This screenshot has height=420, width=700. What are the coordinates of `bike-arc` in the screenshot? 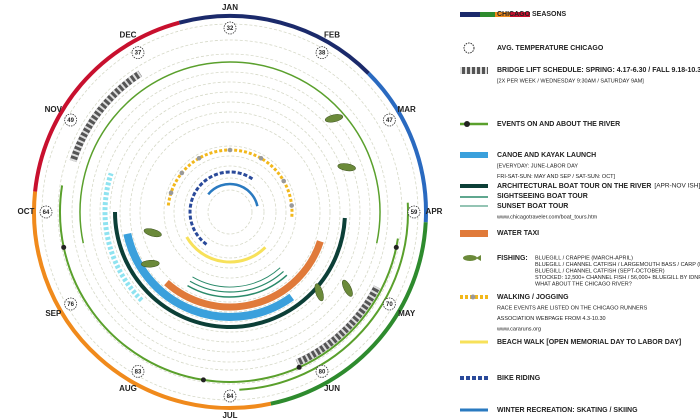 It's located at (221, 208).